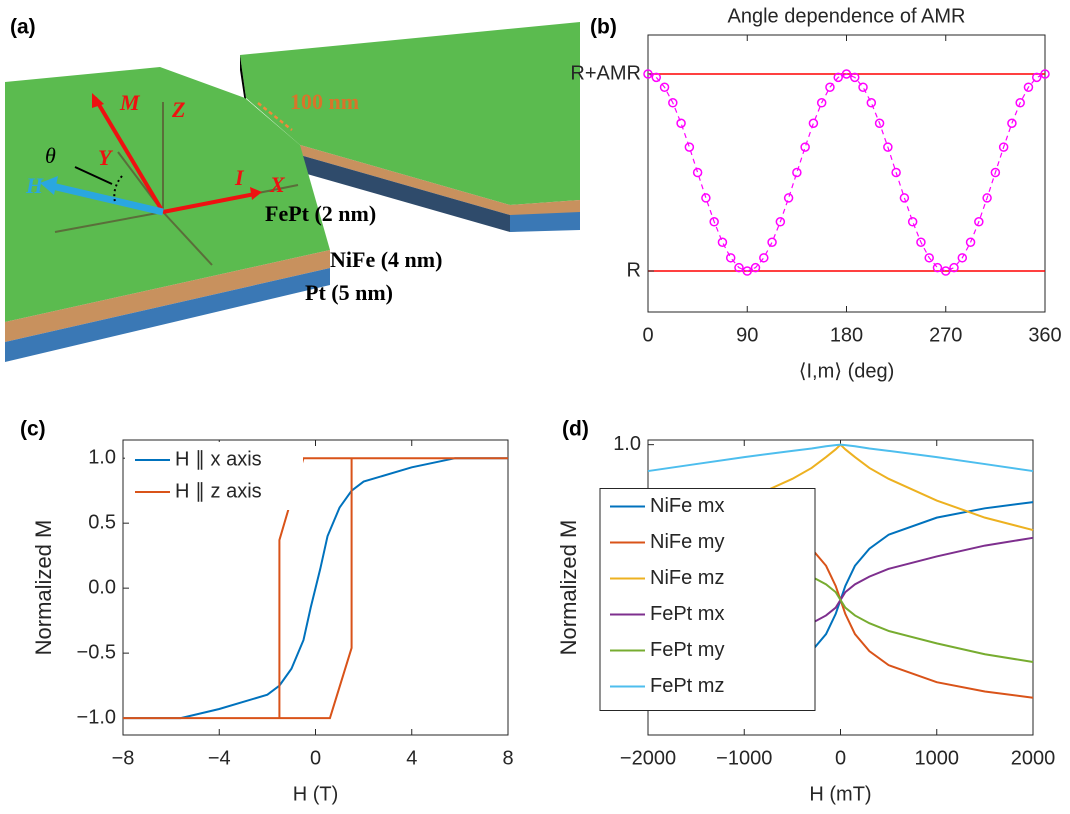 This screenshot has height=814, width=1070. I want to click on label-fept: FePt (2 nm), so click(320, 213).